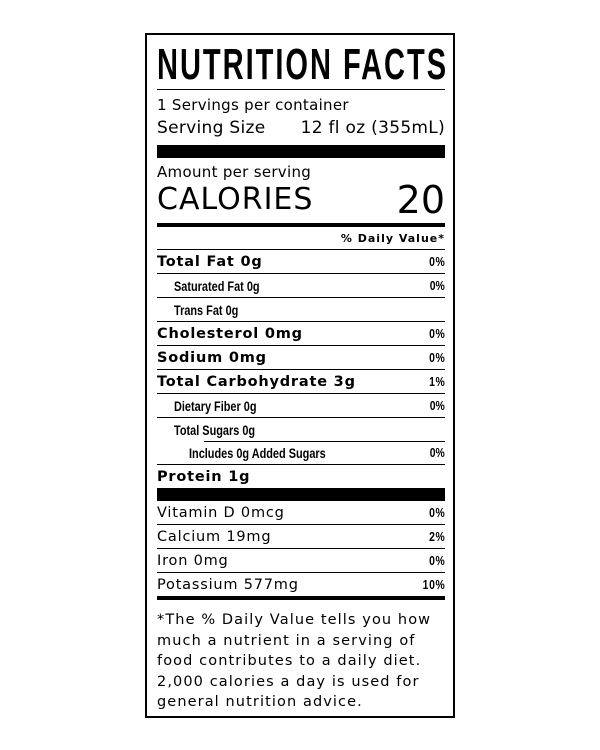 This screenshot has height=750, width=600. I want to click on vitamin-row: Iron 0mg 0%, so click(301, 560).